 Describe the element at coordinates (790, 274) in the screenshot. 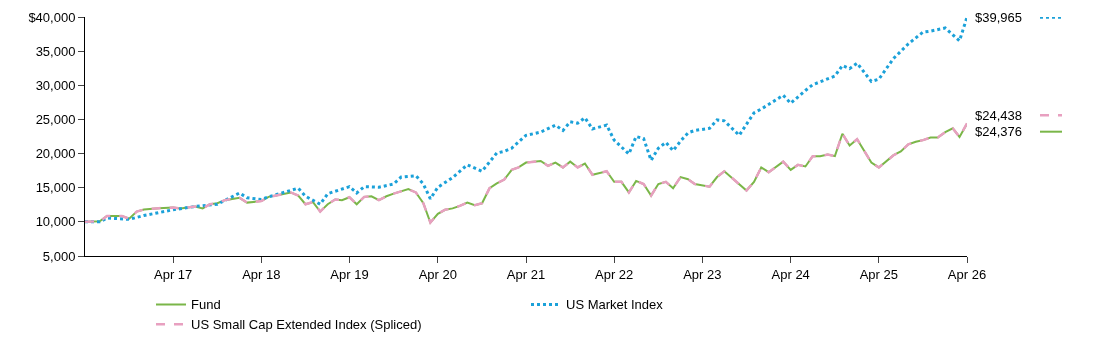

I see `x-tick-label: Apr 24` at that location.